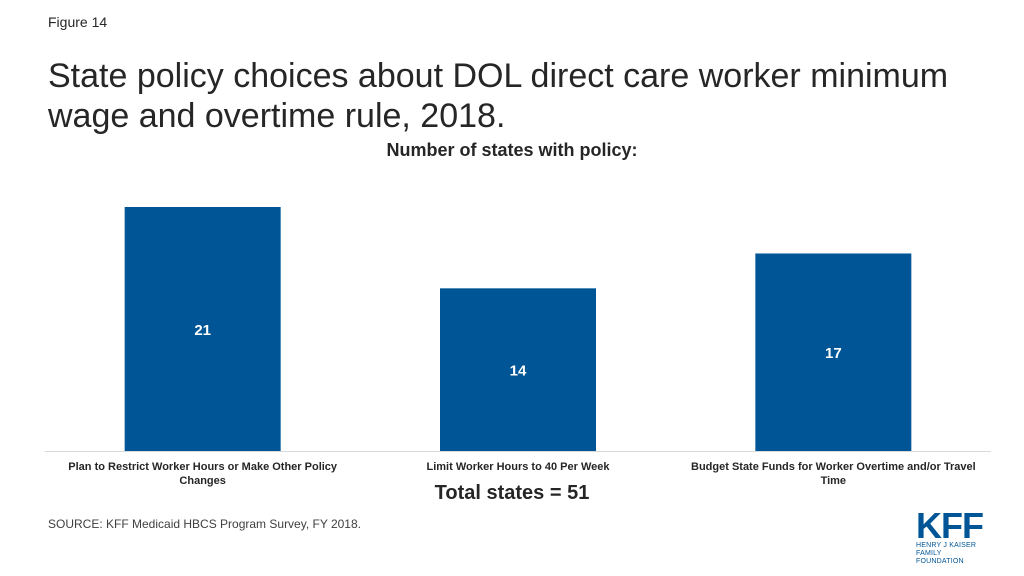 This screenshot has height=576, width=1024. I want to click on data-label-2: 14, so click(518, 371).